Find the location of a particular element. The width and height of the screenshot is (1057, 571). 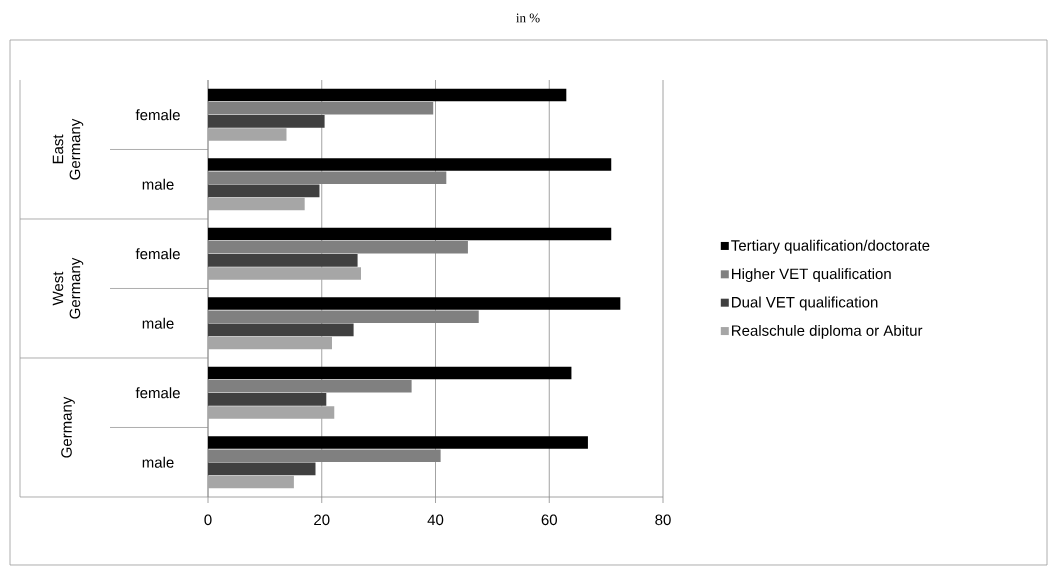

legend-label: Dual VET qualification is located at coordinates (805, 303).